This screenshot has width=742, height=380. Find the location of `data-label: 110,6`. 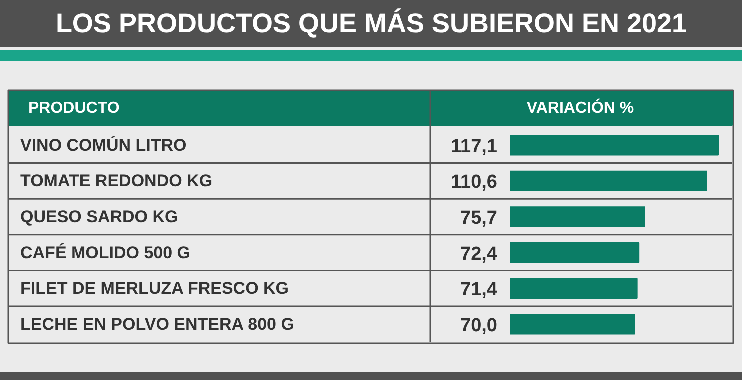

data-label: 110,6 is located at coordinates (474, 183).